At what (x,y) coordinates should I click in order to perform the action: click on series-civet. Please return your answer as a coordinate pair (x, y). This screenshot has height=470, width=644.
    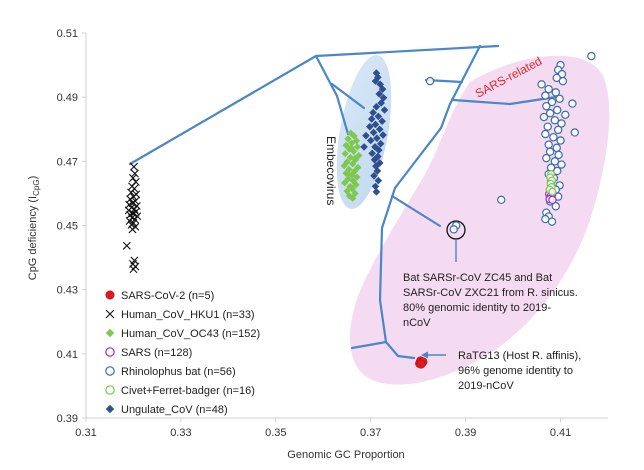
    Looking at the image, I should click on (551, 183).